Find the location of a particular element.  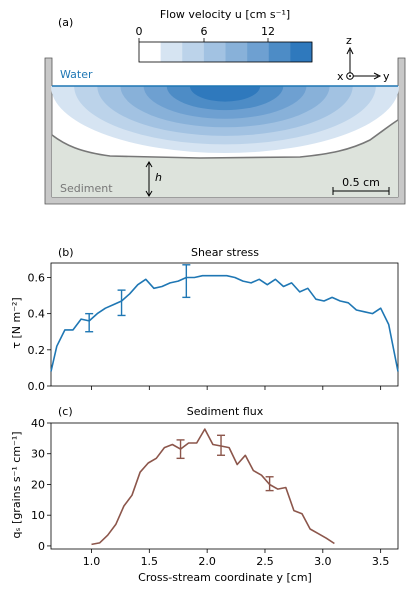

chart-b-ytick-label: 0.0 is located at coordinates (37, 386).